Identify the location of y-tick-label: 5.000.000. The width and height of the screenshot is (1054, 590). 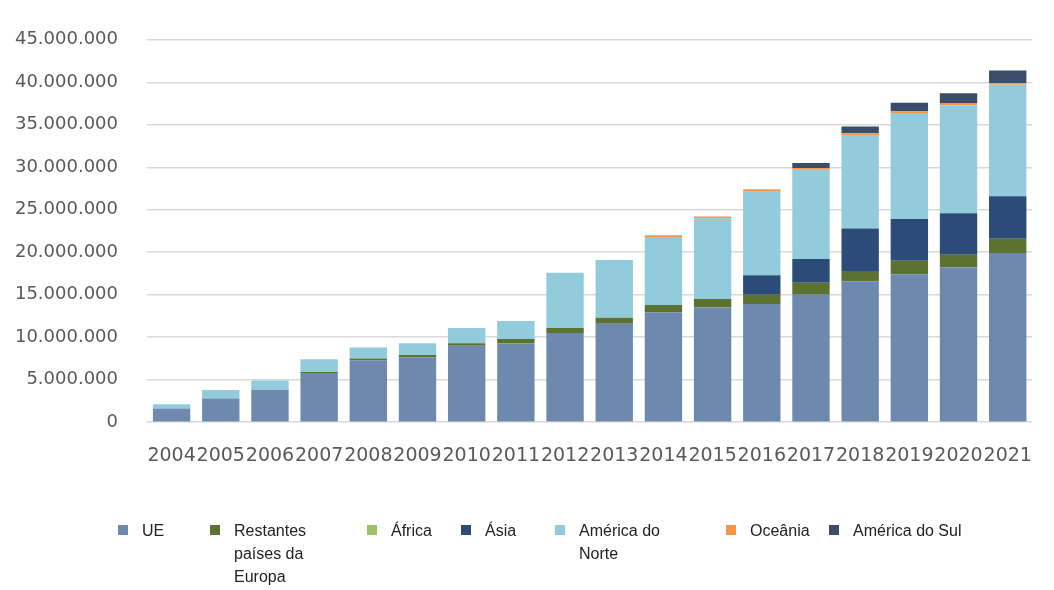
(72, 378).